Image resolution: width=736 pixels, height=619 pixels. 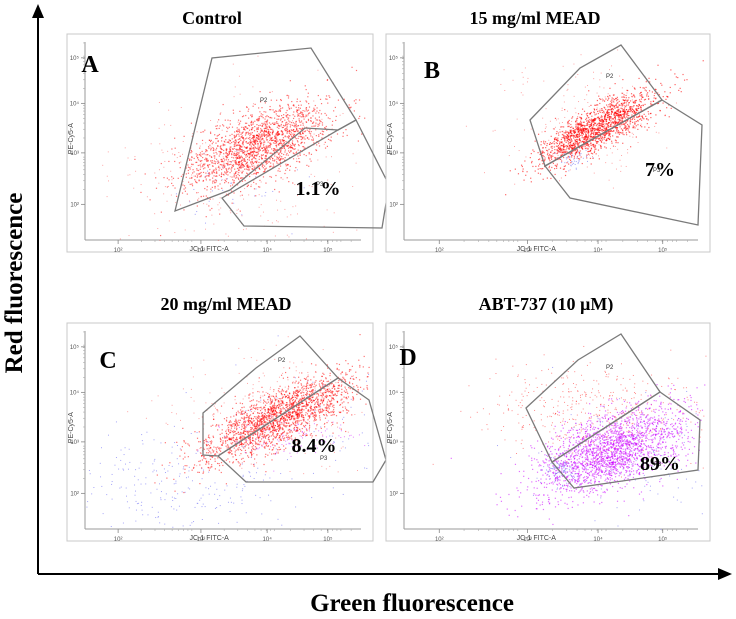 I want to click on x-tick-label: 10⁵, so click(x=328, y=250).